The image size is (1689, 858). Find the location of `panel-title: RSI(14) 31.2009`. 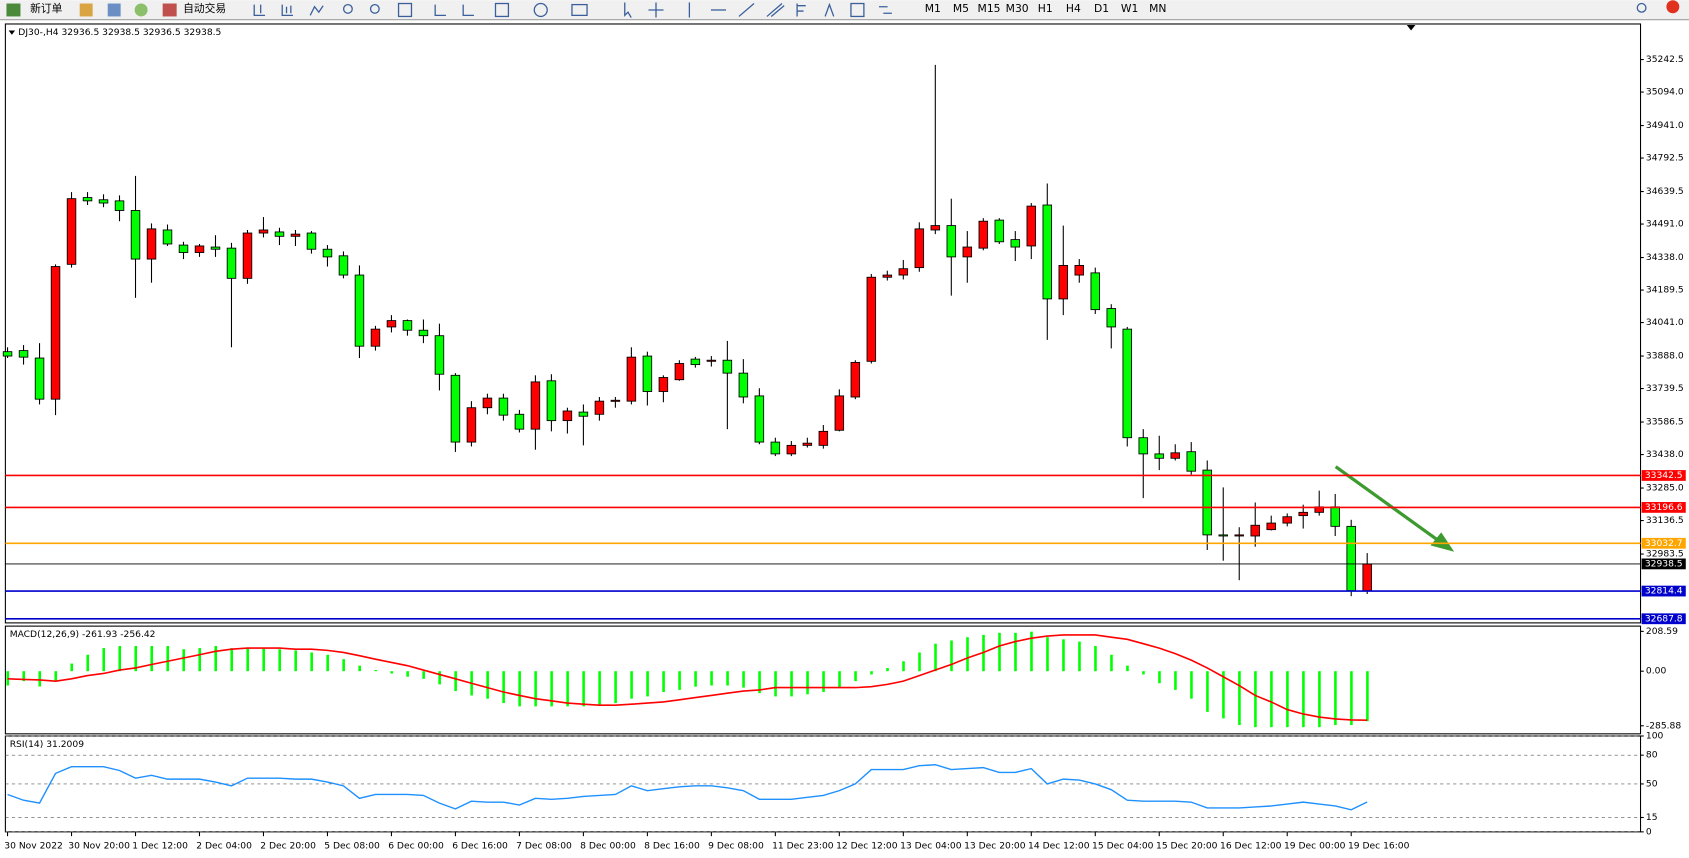

panel-title: RSI(14) 31.2009 is located at coordinates (47, 745).